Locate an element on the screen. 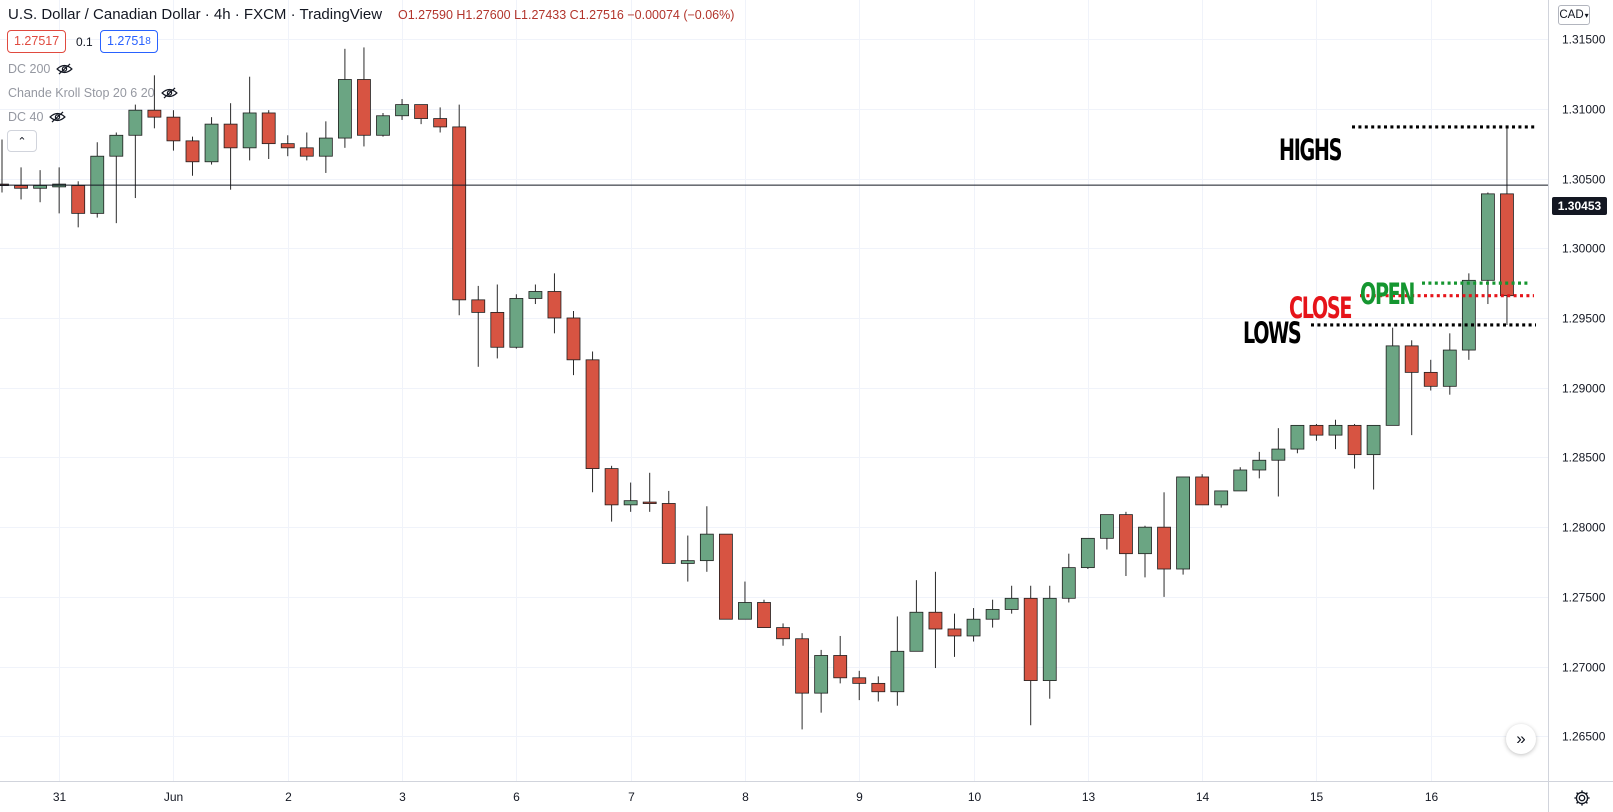  time-tick-label: 13 is located at coordinates (1089, 797).